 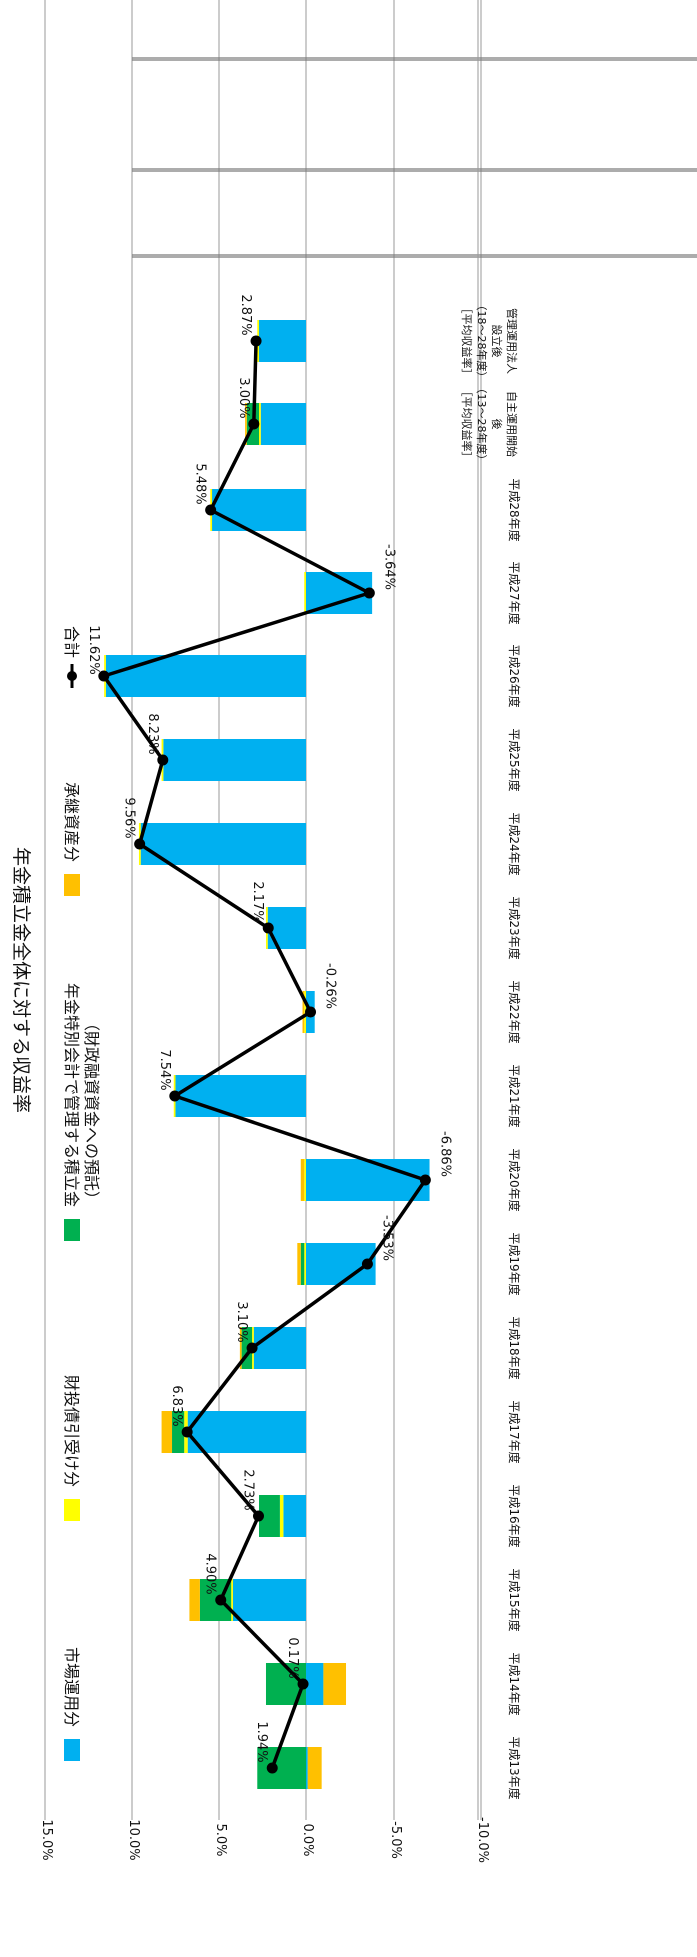 I want to click on legend-label: 合計, so click(x=71, y=642).